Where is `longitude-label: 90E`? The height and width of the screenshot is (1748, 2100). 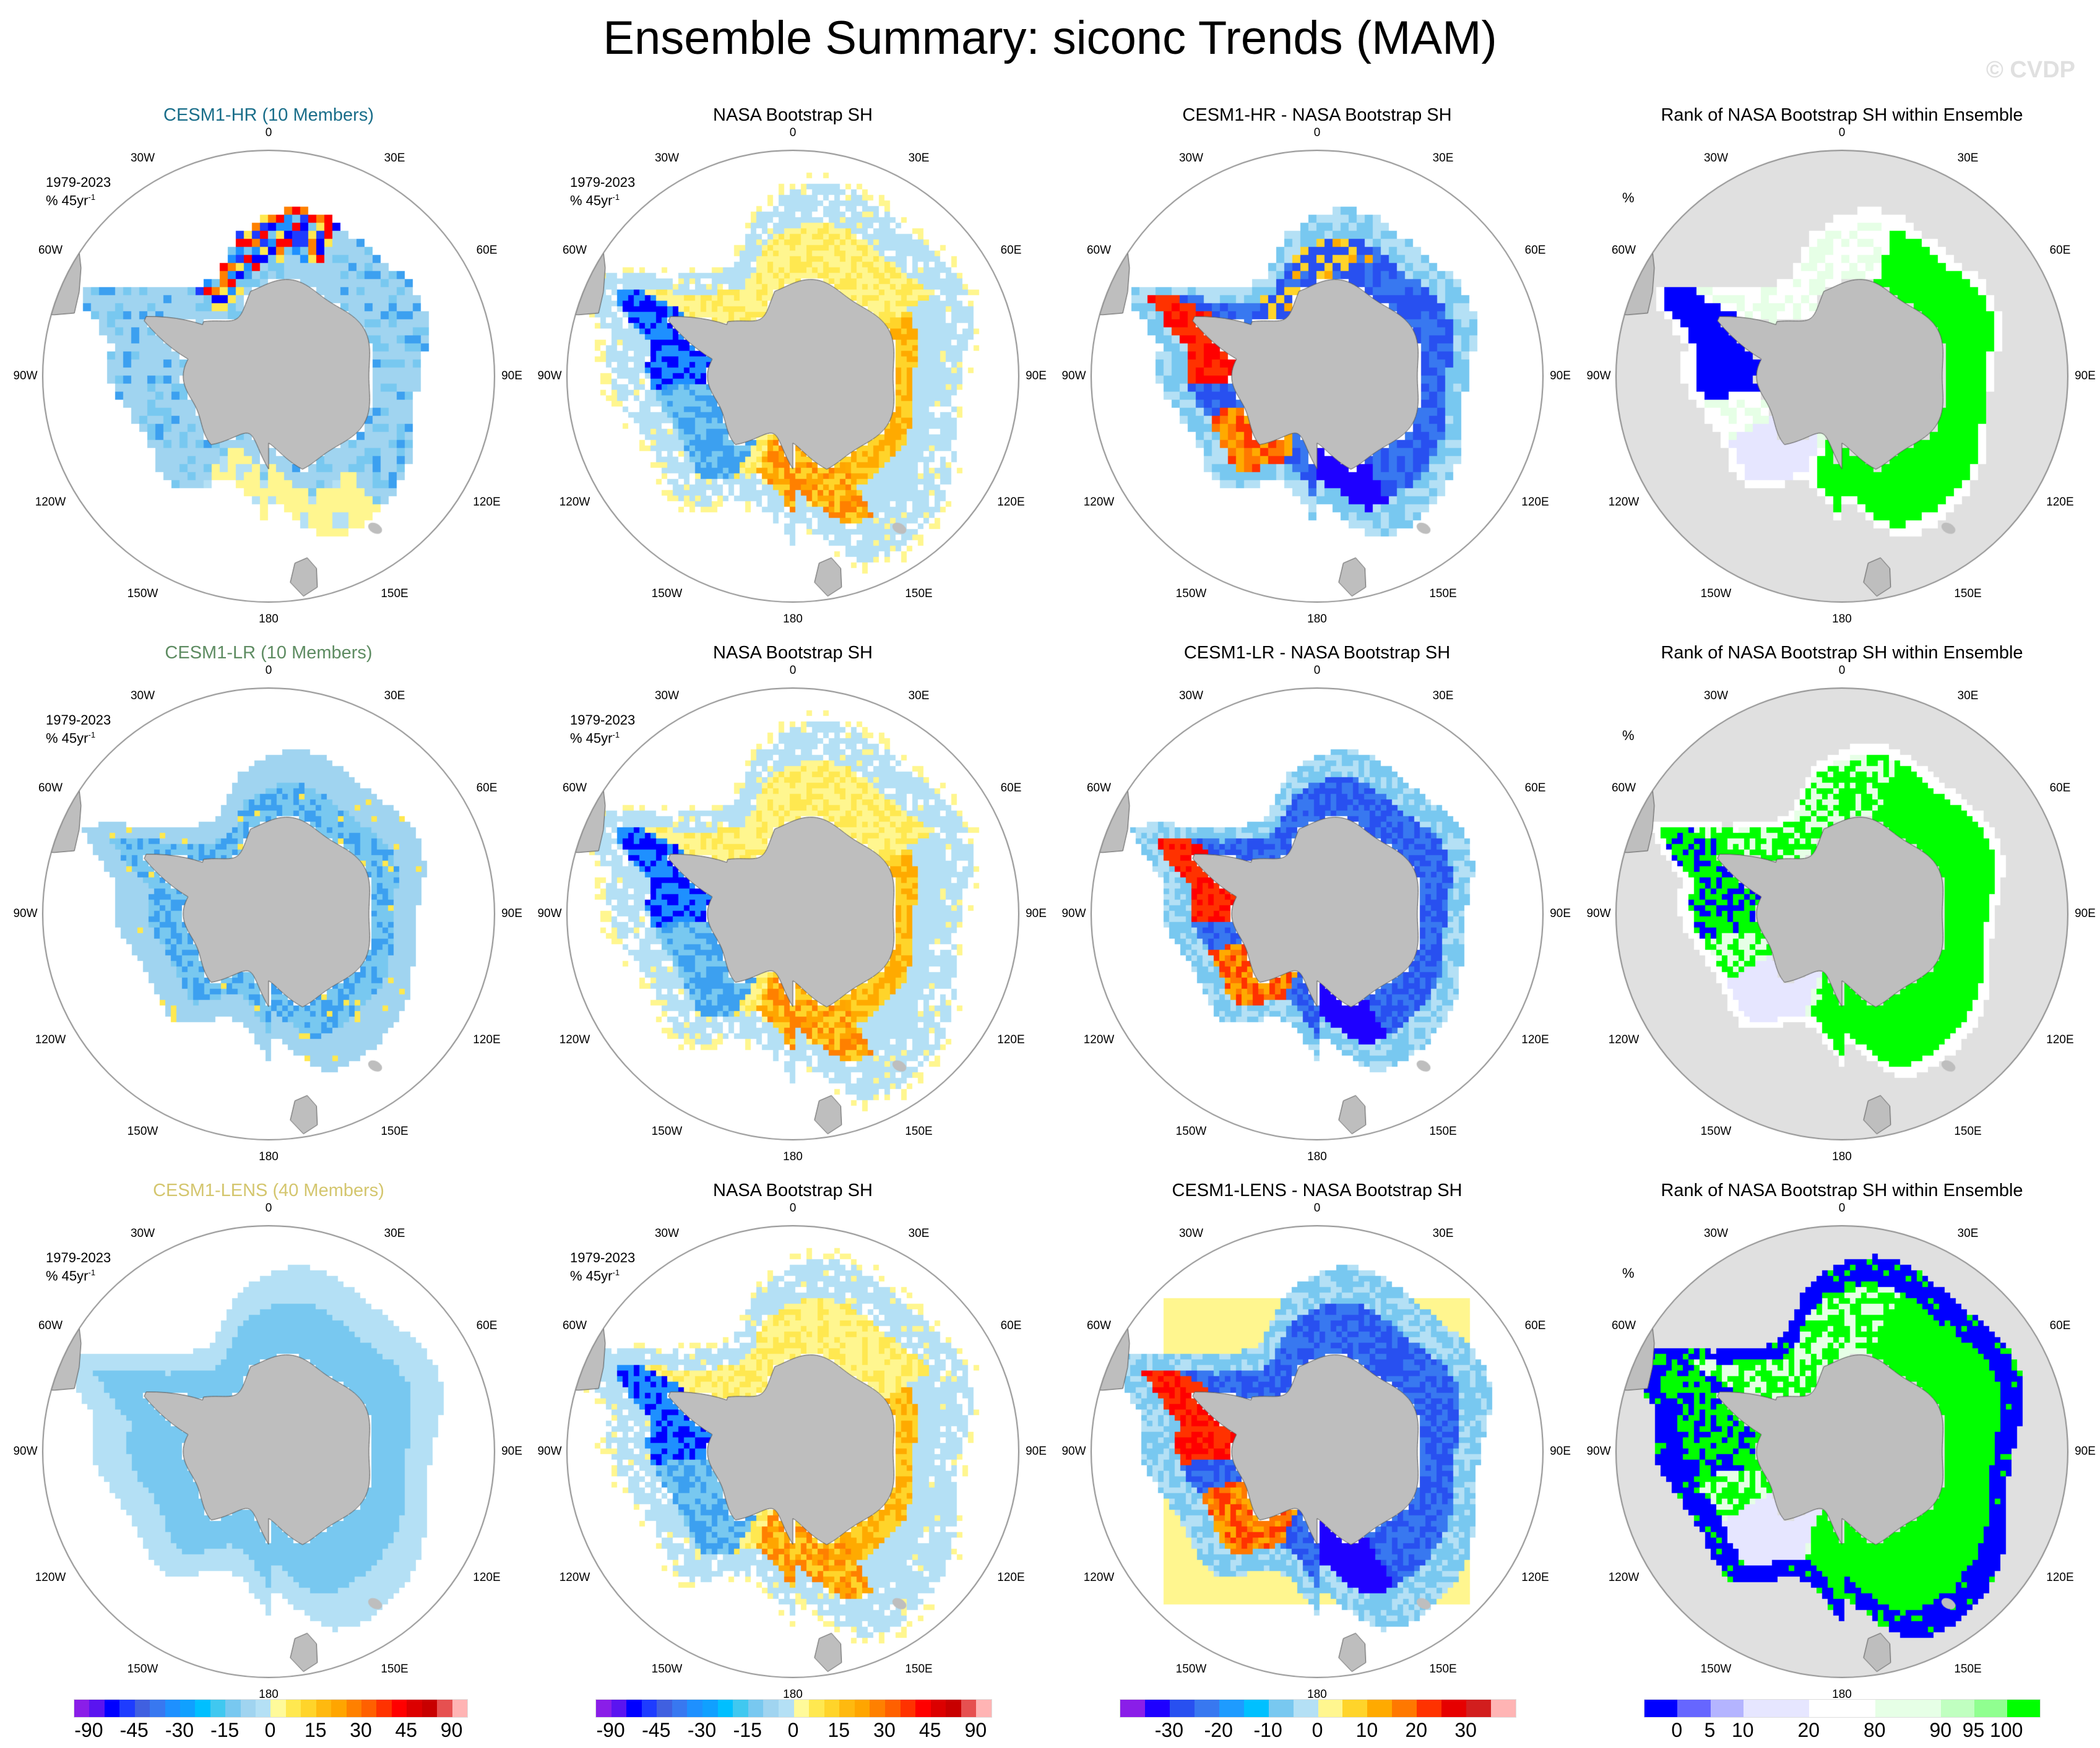
longitude-label: 90E is located at coordinates (2085, 375).